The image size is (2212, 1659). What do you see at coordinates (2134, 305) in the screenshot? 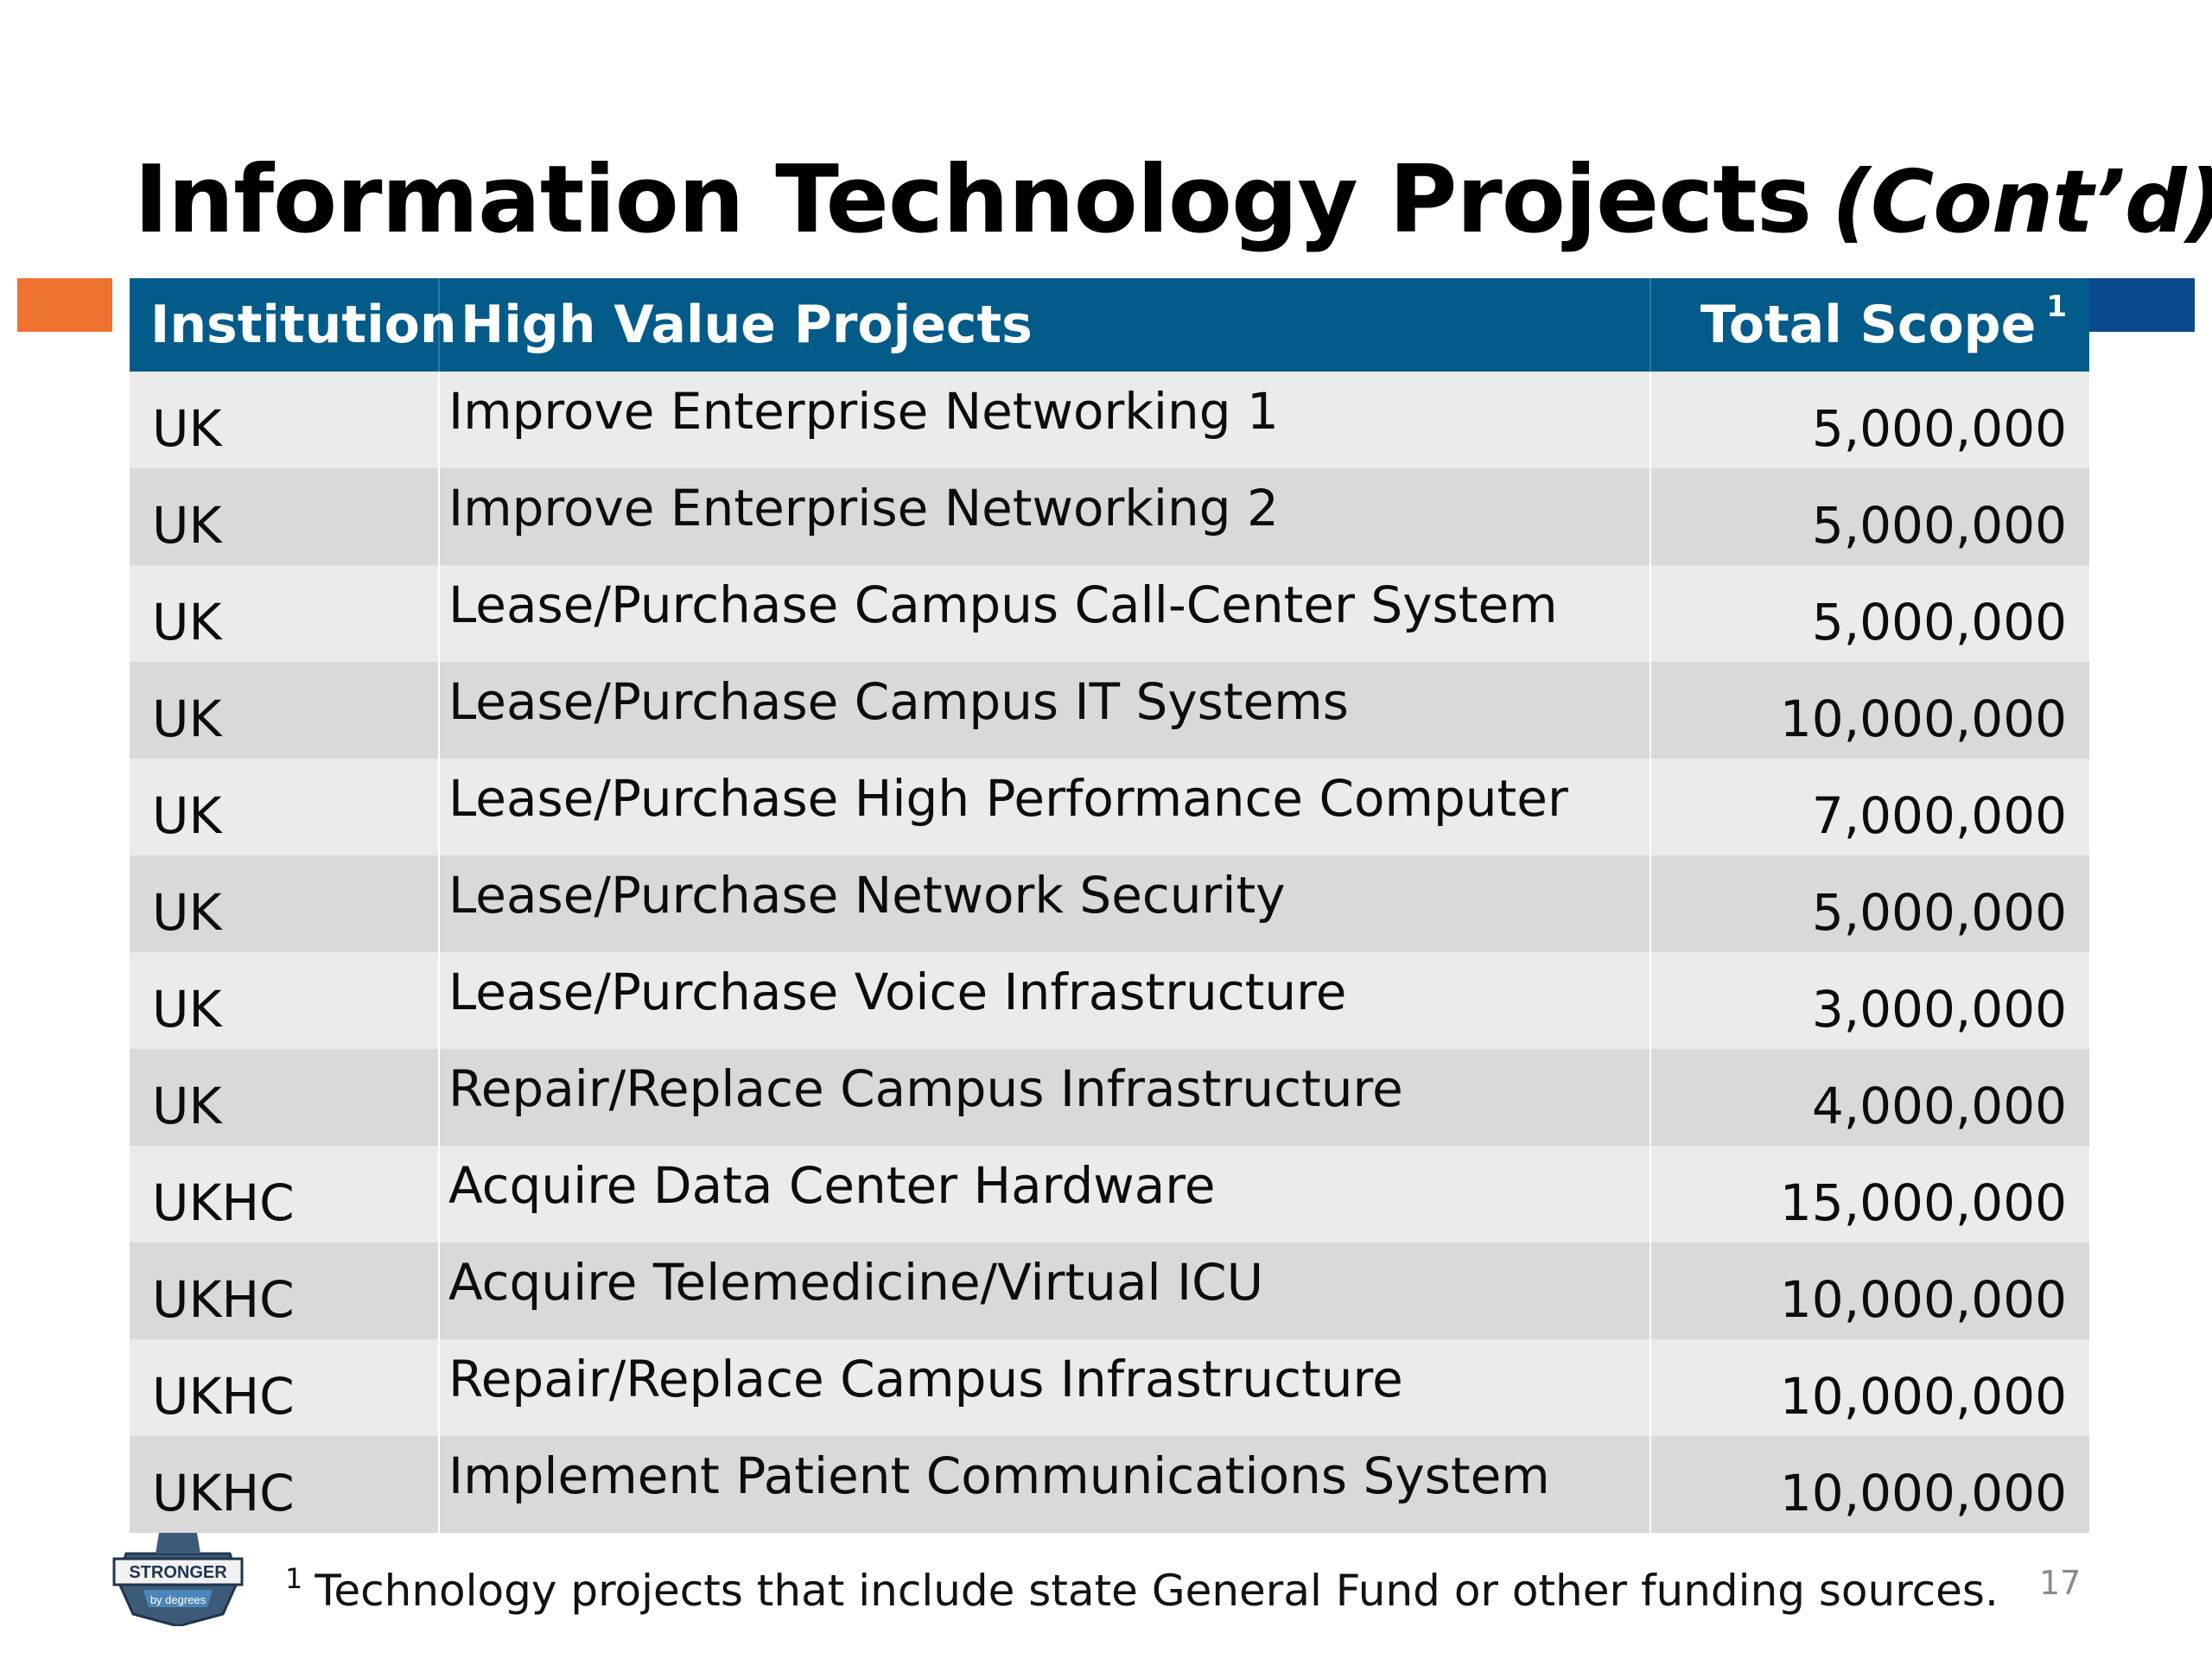
I see `blue-accent-bar` at bounding box center [2134, 305].